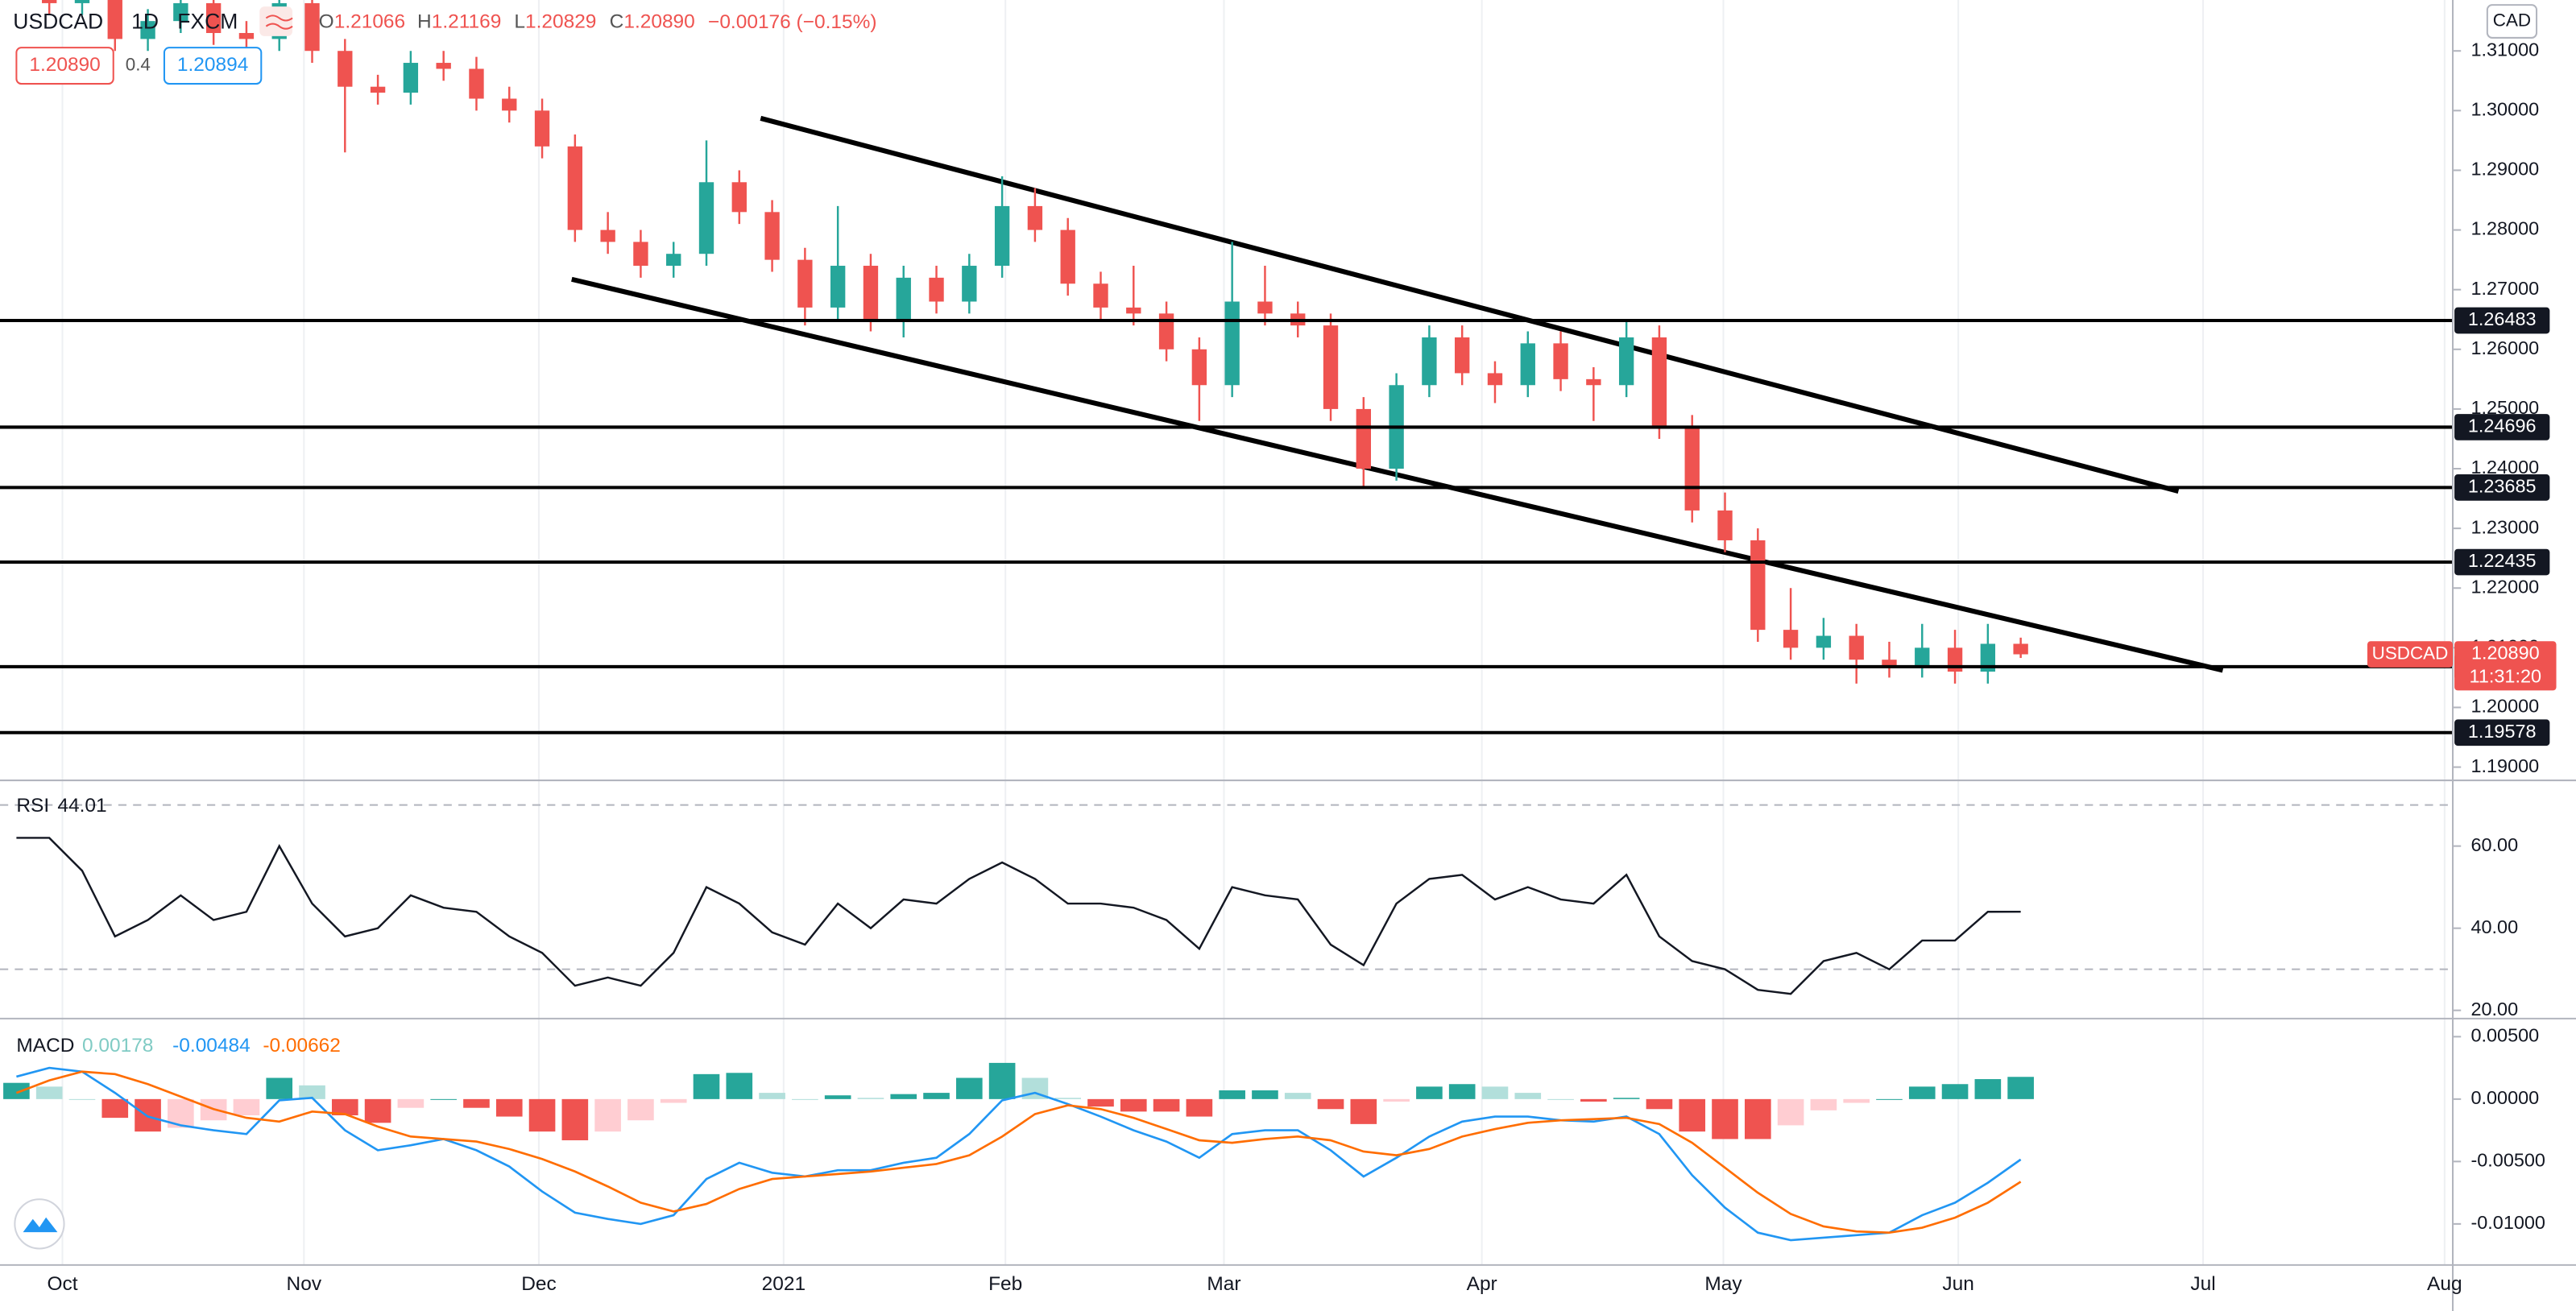  Describe the element at coordinates (2502, 487) in the screenshot. I see `level-label: 1.23685` at that location.